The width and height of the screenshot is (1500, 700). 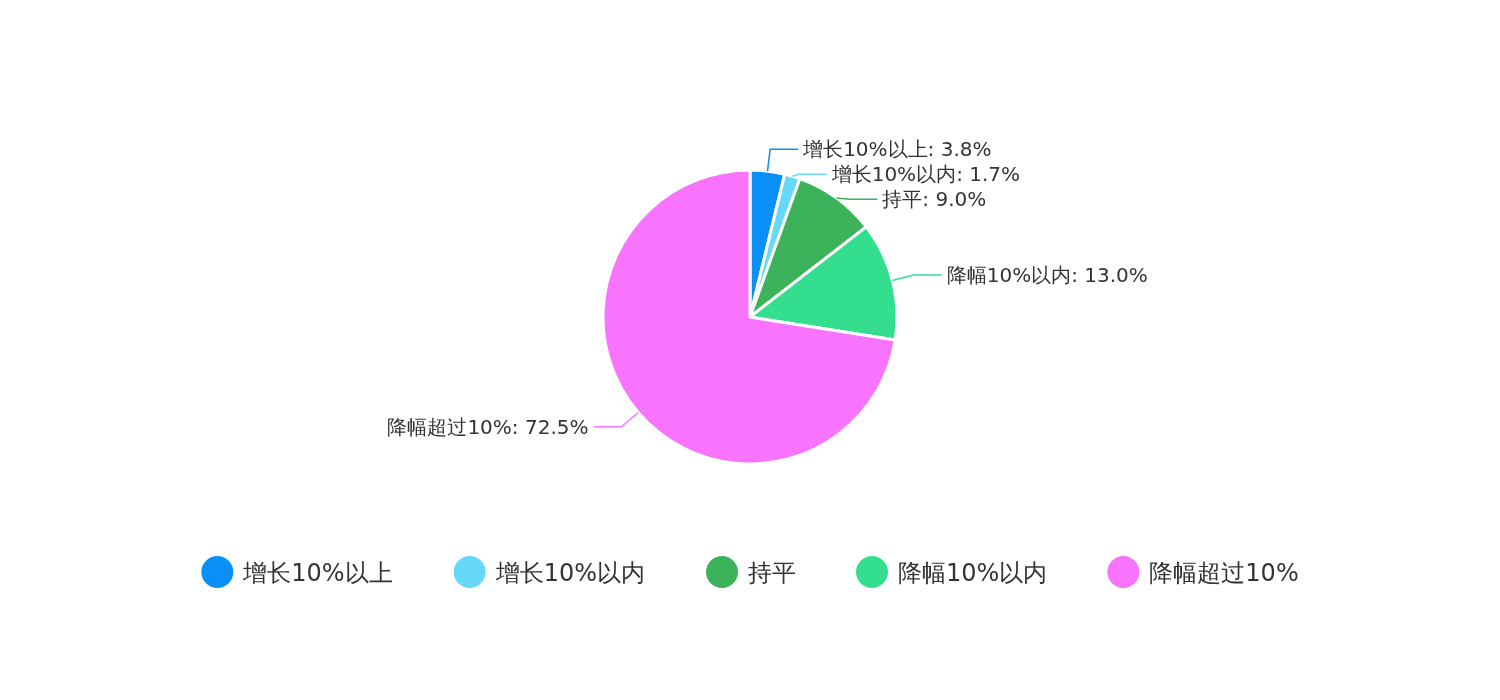 What do you see at coordinates (1224, 573) in the screenshot?
I see `legend-label: 降幅超过10%` at bounding box center [1224, 573].